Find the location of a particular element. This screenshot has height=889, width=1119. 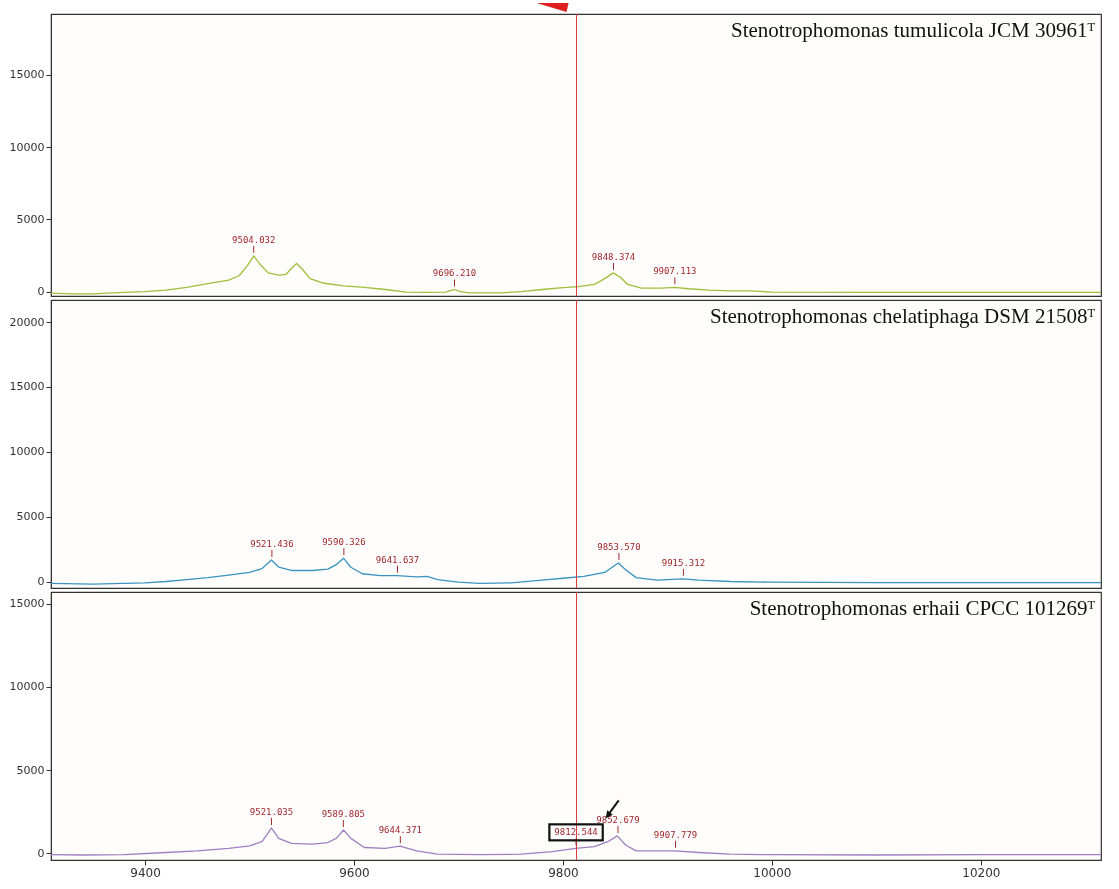

x-tick-label: 9600 is located at coordinates (354, 872).